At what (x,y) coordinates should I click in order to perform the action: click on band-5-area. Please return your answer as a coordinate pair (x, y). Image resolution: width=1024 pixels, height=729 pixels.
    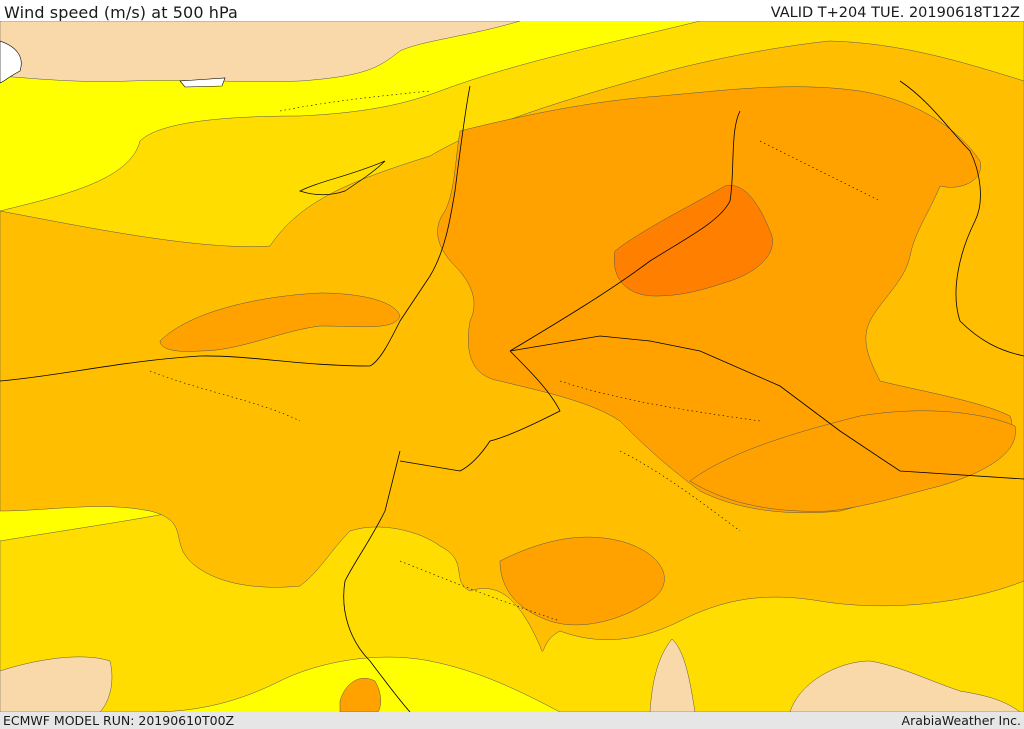
    Looking at the image, I should click on (693, 241).